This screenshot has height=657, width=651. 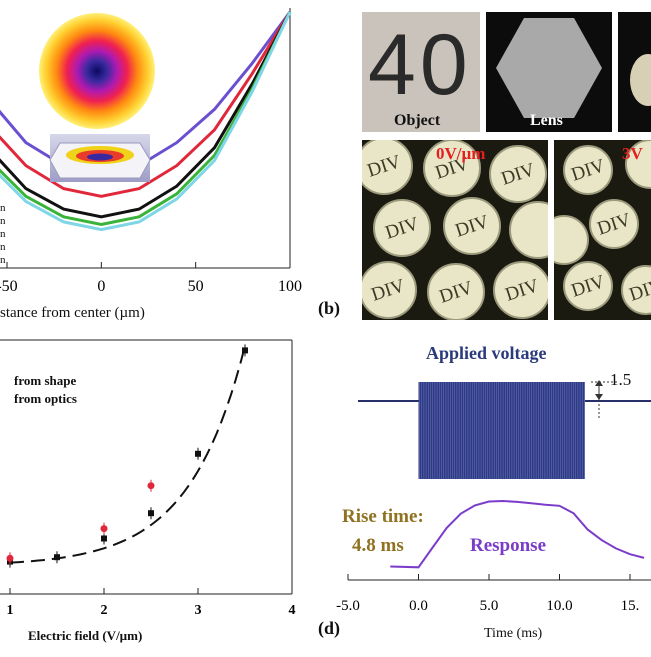 What do you see at coordinates (329, 628) in the screenshot?
I see `panel-d-label: (d)` at bounding box center [329, 628].